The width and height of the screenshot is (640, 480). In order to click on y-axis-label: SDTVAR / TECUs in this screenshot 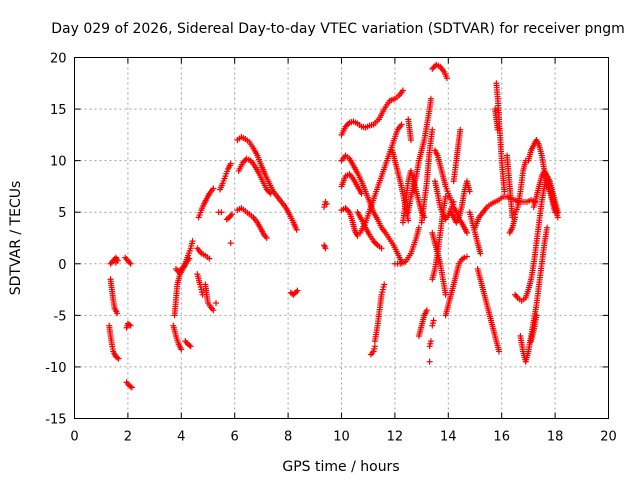, I will do `click(16, 238)`.